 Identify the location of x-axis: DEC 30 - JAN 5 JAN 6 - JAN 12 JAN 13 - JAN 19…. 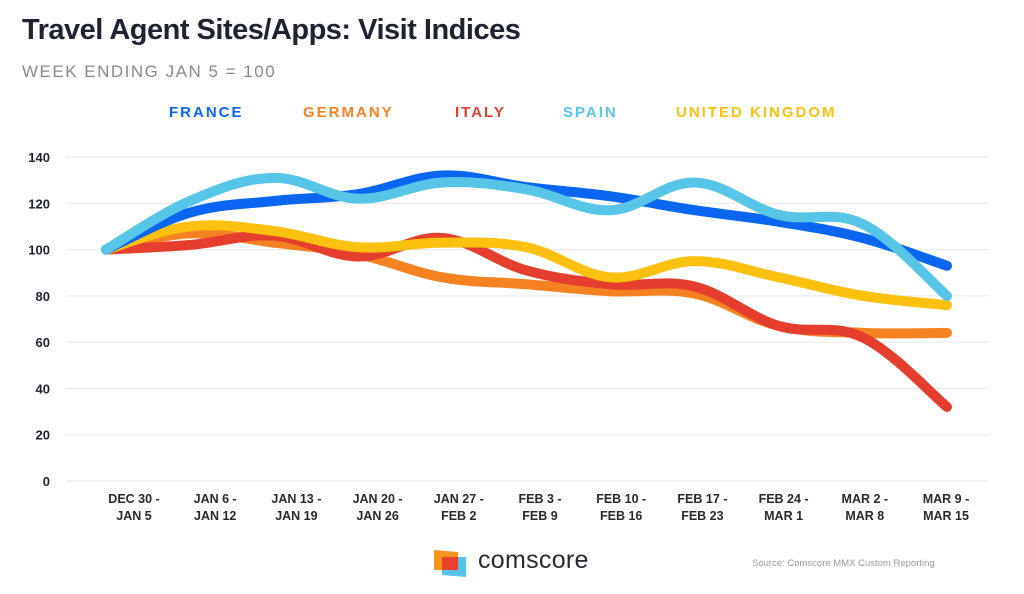
(538, 507).